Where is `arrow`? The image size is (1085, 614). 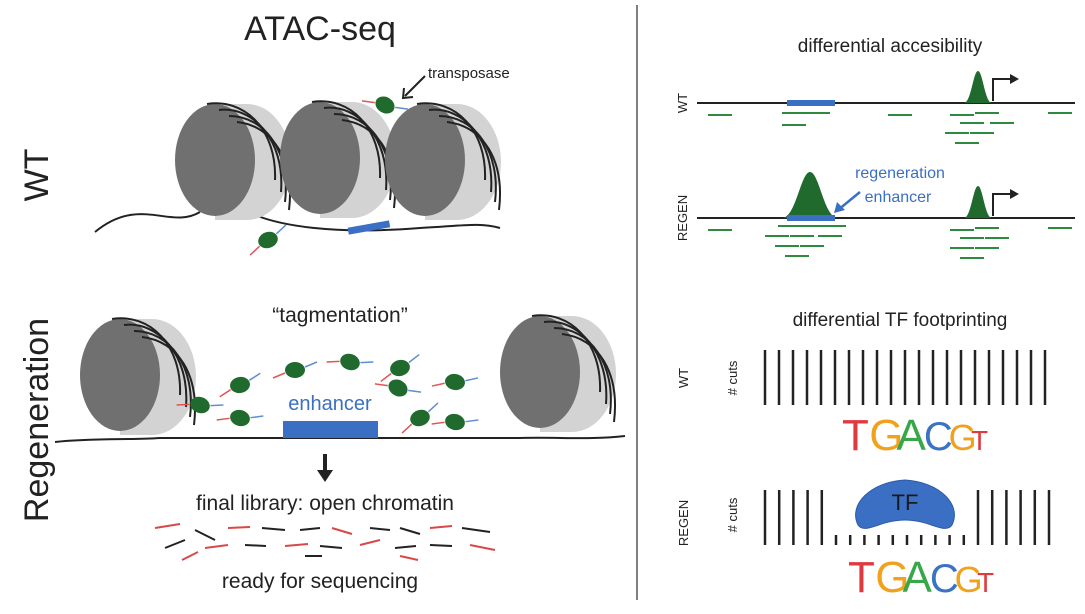 arrow is located at coordinates (415, 86).